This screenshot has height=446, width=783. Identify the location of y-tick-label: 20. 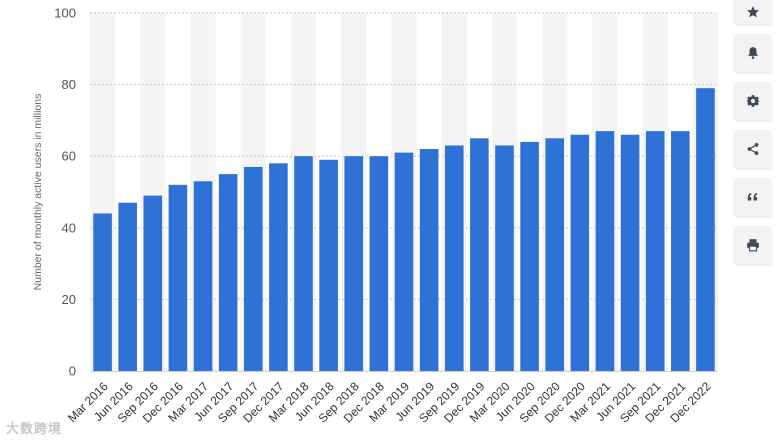
(69, 299).